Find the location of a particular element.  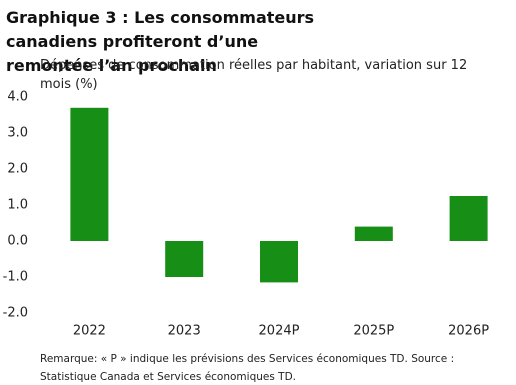

x-tick-label: 2023 is located at coordinates (184, 331).